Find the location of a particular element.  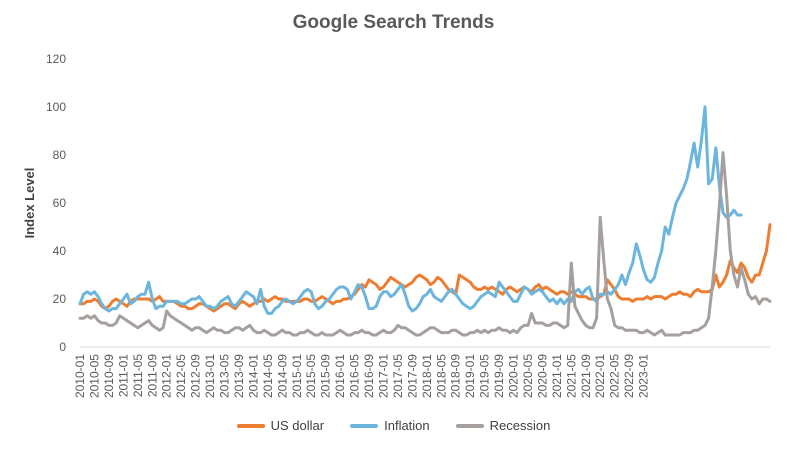

x-tick-label: 2017-09 is located at coordinates (412, 376).